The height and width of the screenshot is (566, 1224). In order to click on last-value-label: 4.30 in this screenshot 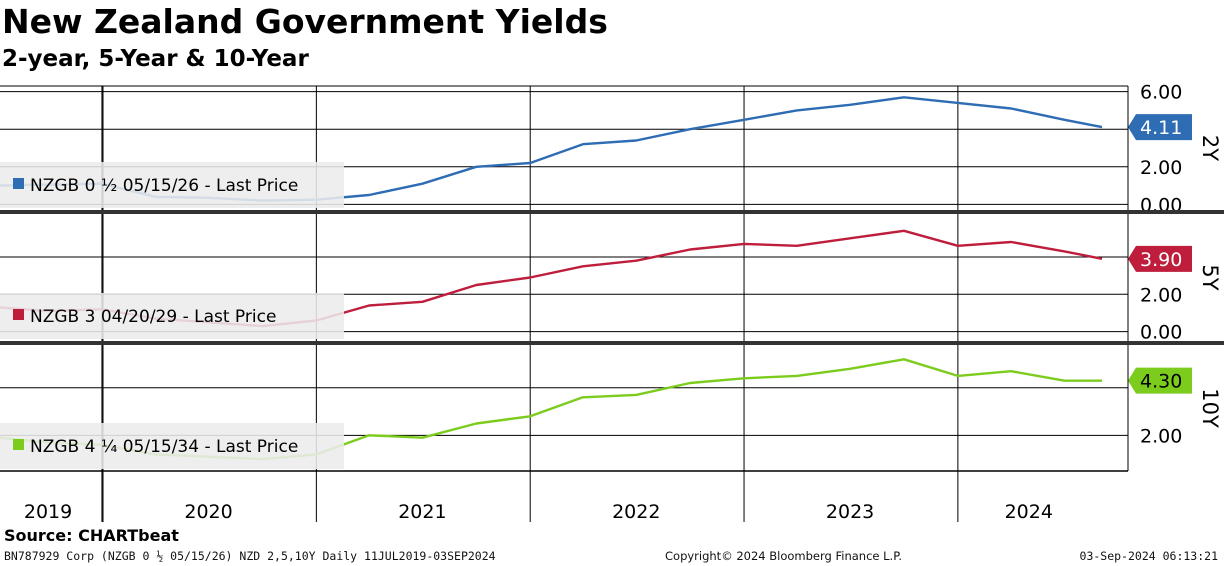, I will do `click(1161, 382)`.